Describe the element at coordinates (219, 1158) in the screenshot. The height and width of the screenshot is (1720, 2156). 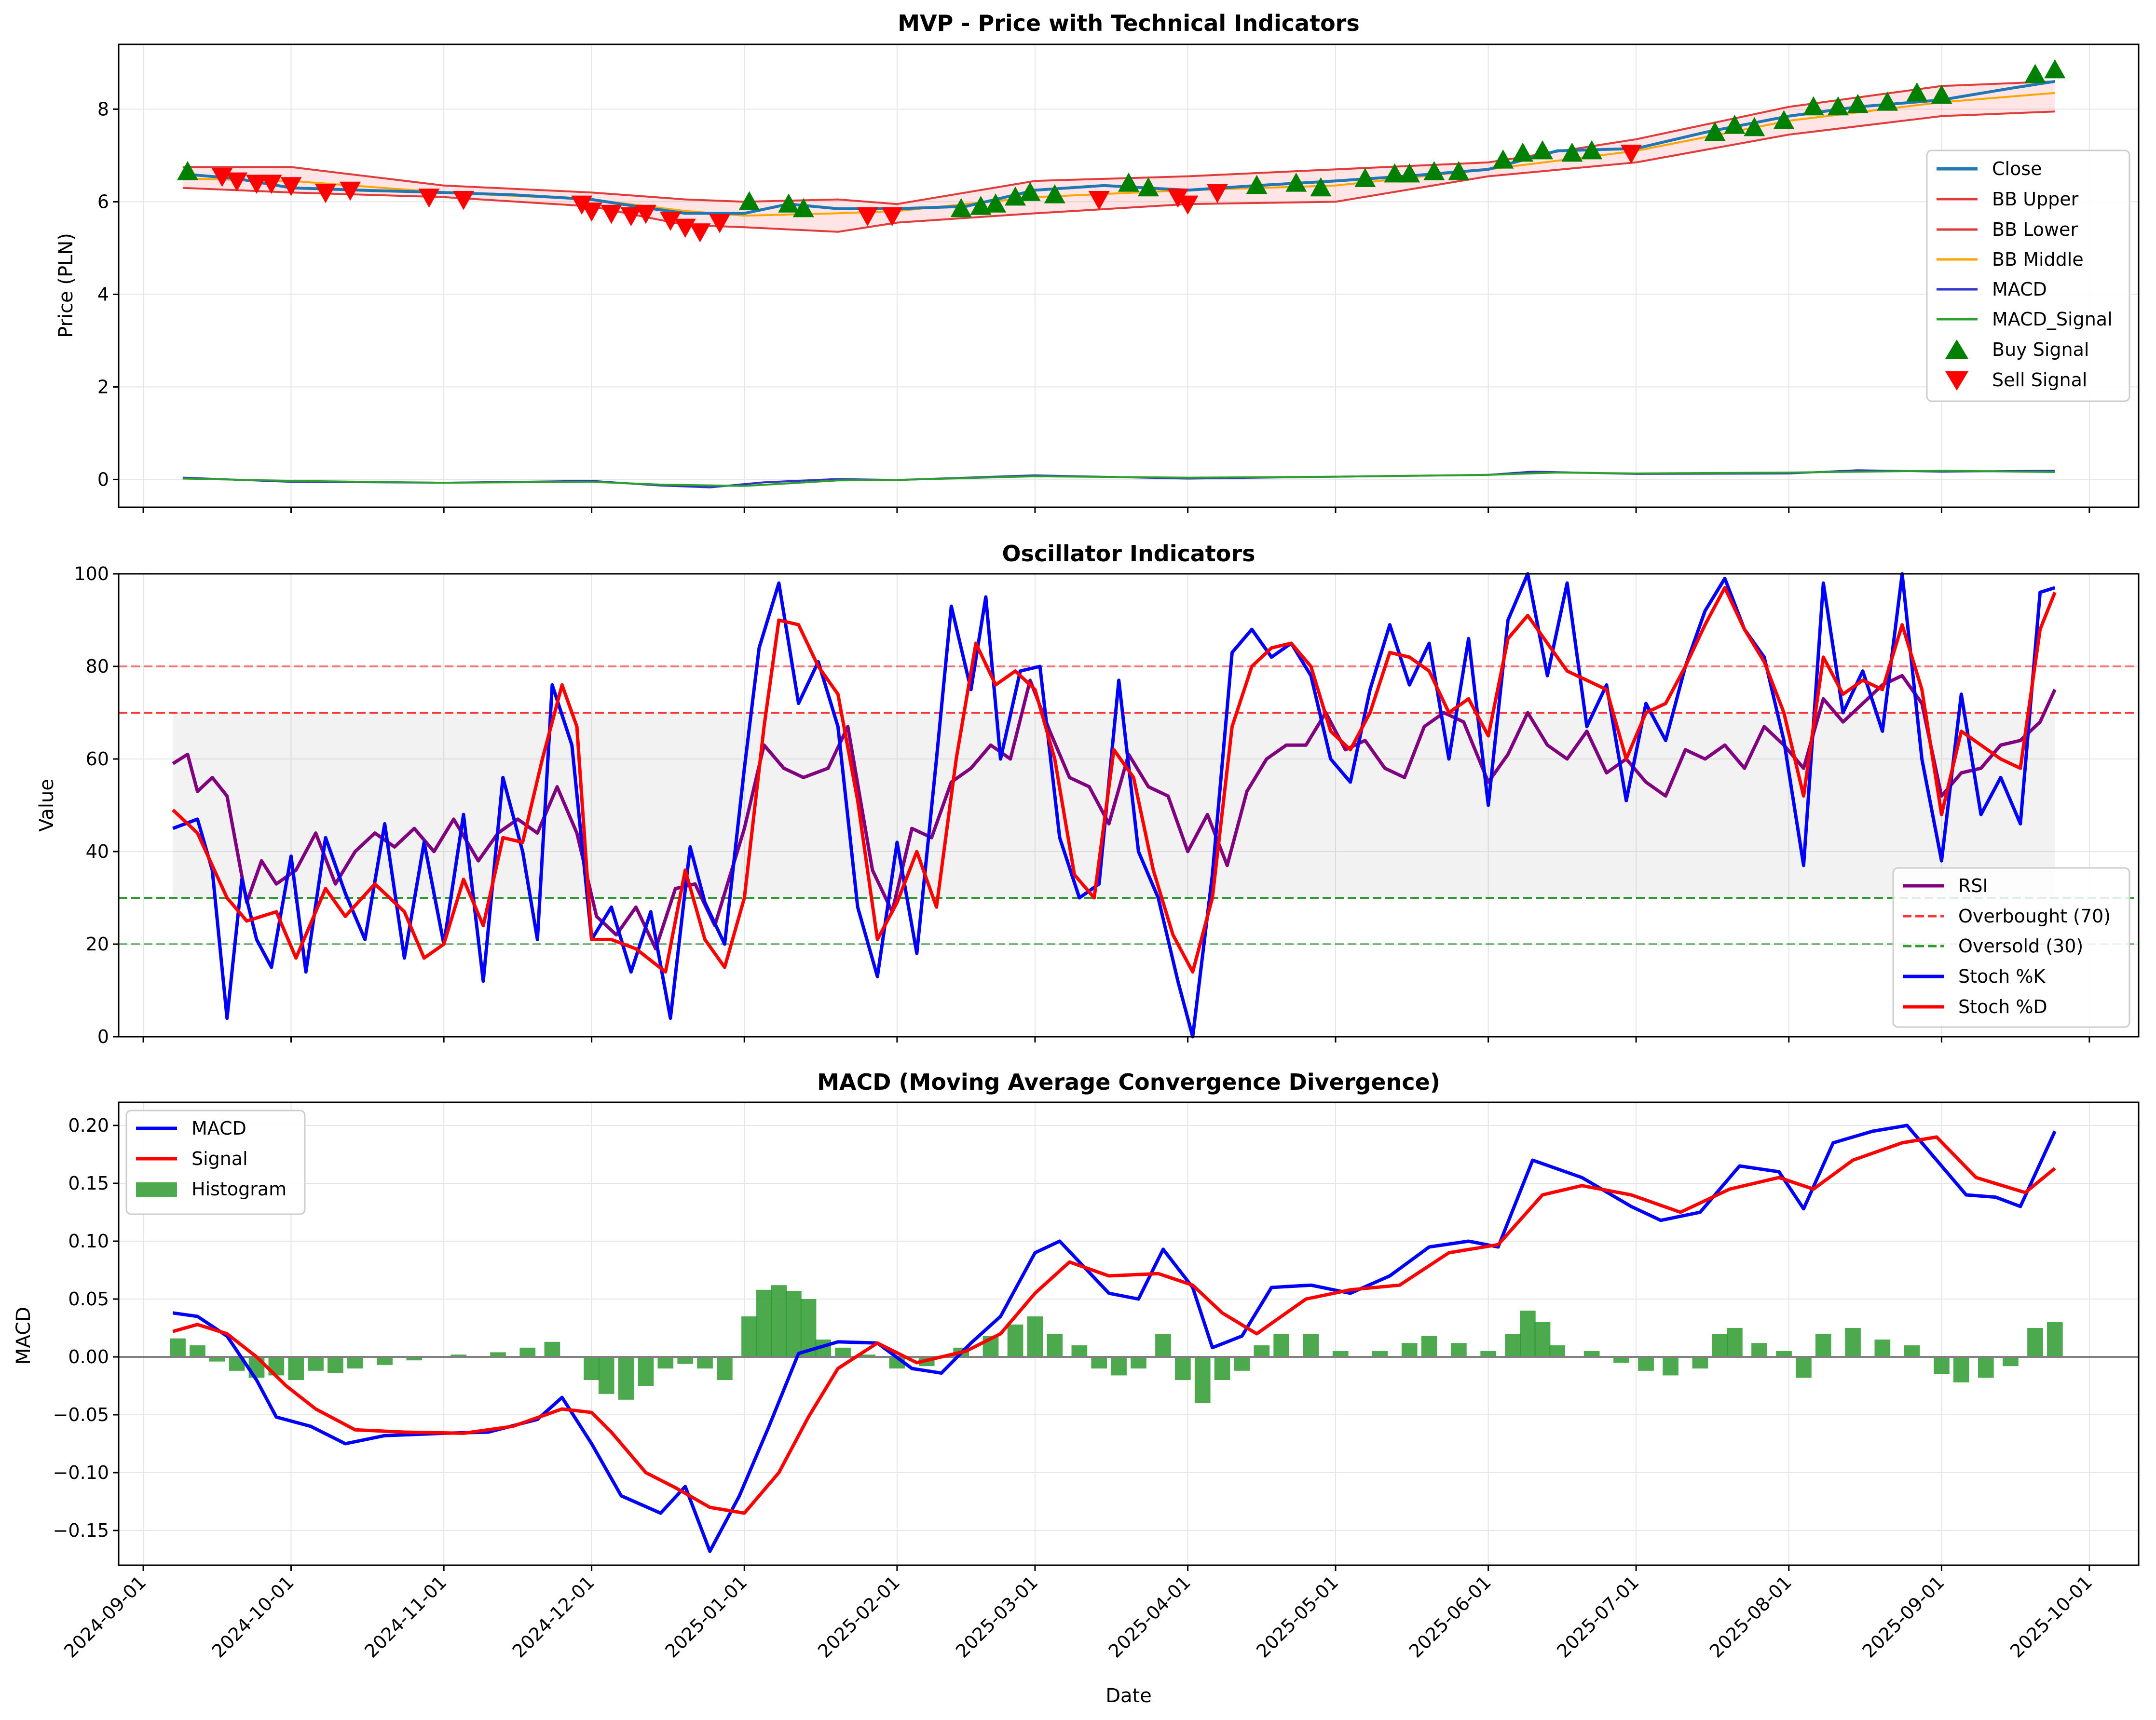
I see `legend-label-signal-line: Signal` at that location.